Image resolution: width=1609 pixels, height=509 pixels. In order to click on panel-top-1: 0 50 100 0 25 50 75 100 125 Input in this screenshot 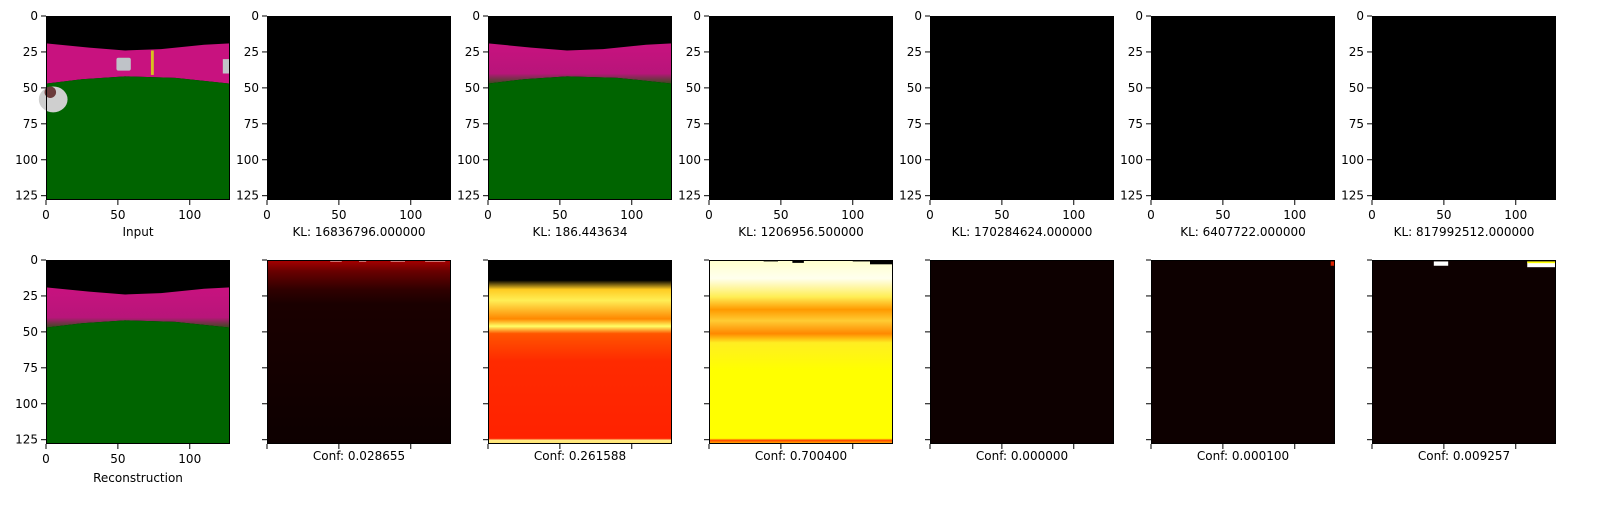, I will do `click(122, 124)`.